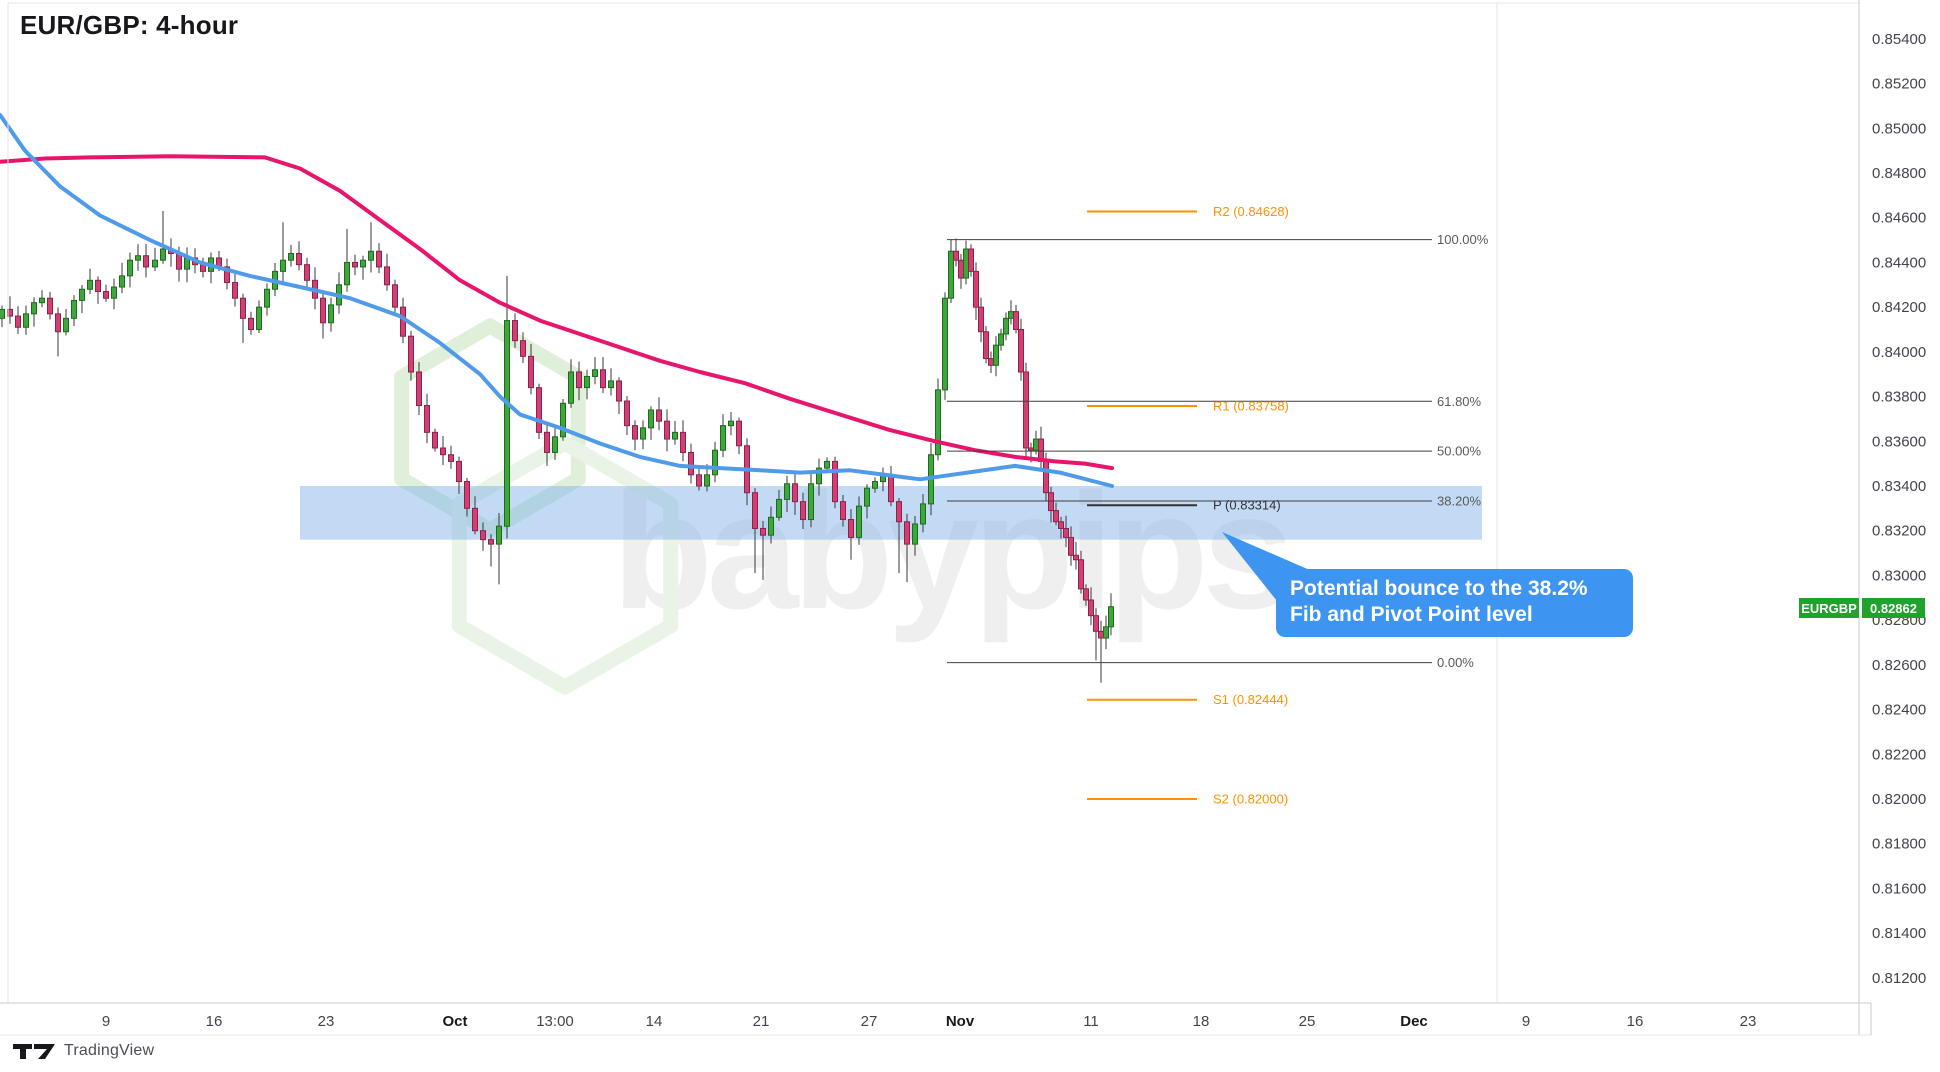 The image size is (1940, 1072). What do you see at coordinates (1201, 1021) in the screenshot?
I see `time-axis-label: 18` at bounding box center [1201, 1021].